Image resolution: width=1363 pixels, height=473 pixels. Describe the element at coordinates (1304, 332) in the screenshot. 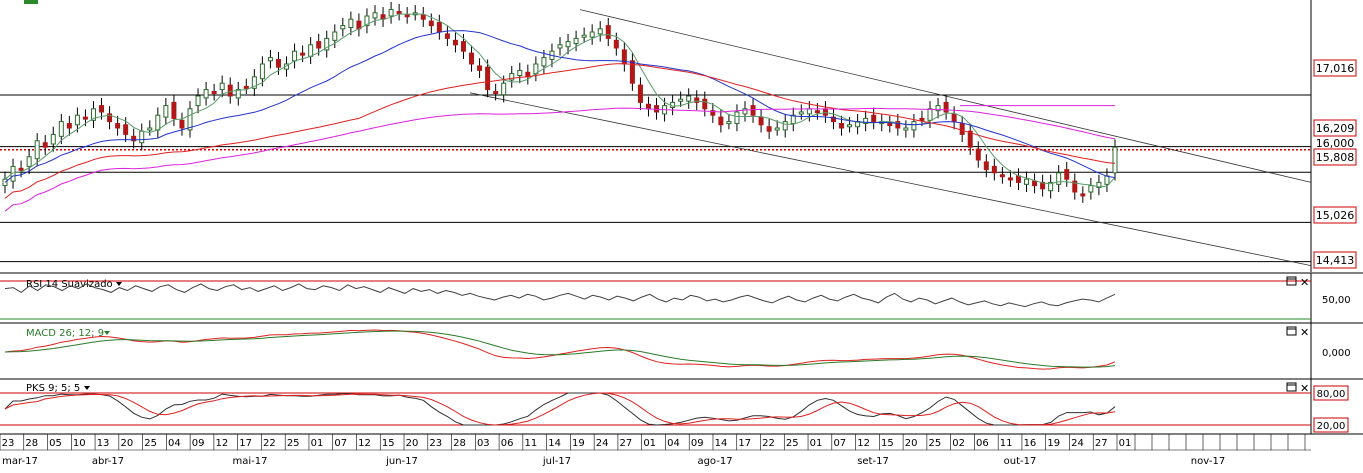

I see `macd-close-icon: ✕` at that location.